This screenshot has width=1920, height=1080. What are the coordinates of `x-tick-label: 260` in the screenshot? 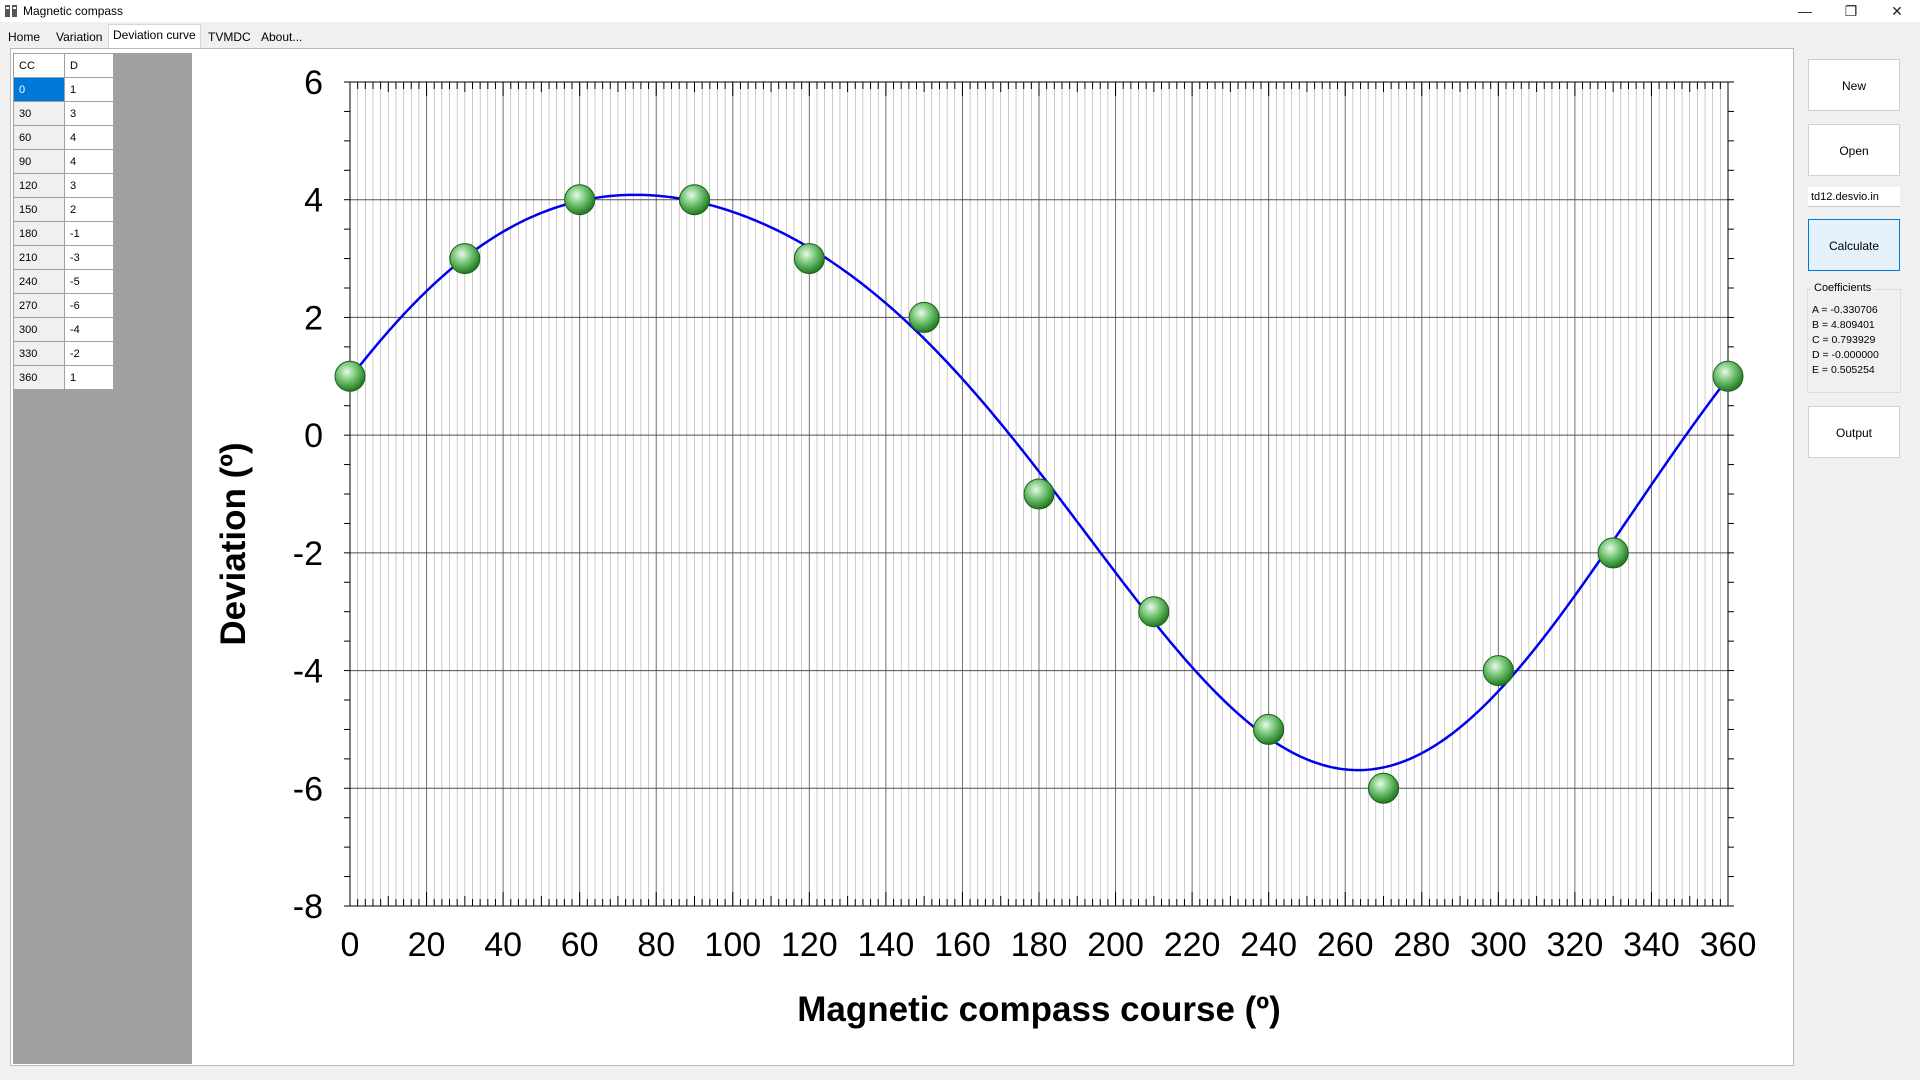 It's located at (1345, 945).